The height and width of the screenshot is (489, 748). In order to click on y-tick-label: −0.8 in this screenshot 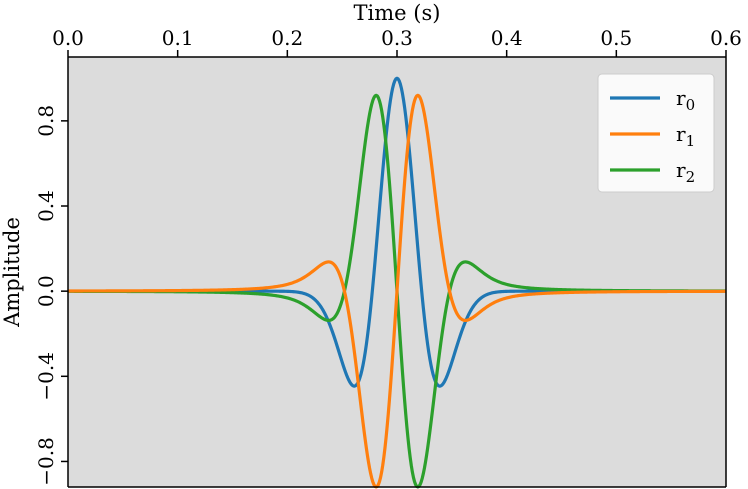, I will do `click(46, 461)`.